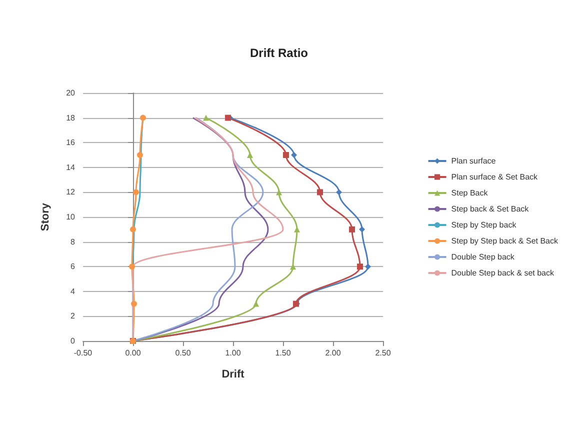  What do you see at coordinates (233, 374) in the screenshot?
I see `x-axis-title: Drift` at bounding box center [233, 374].